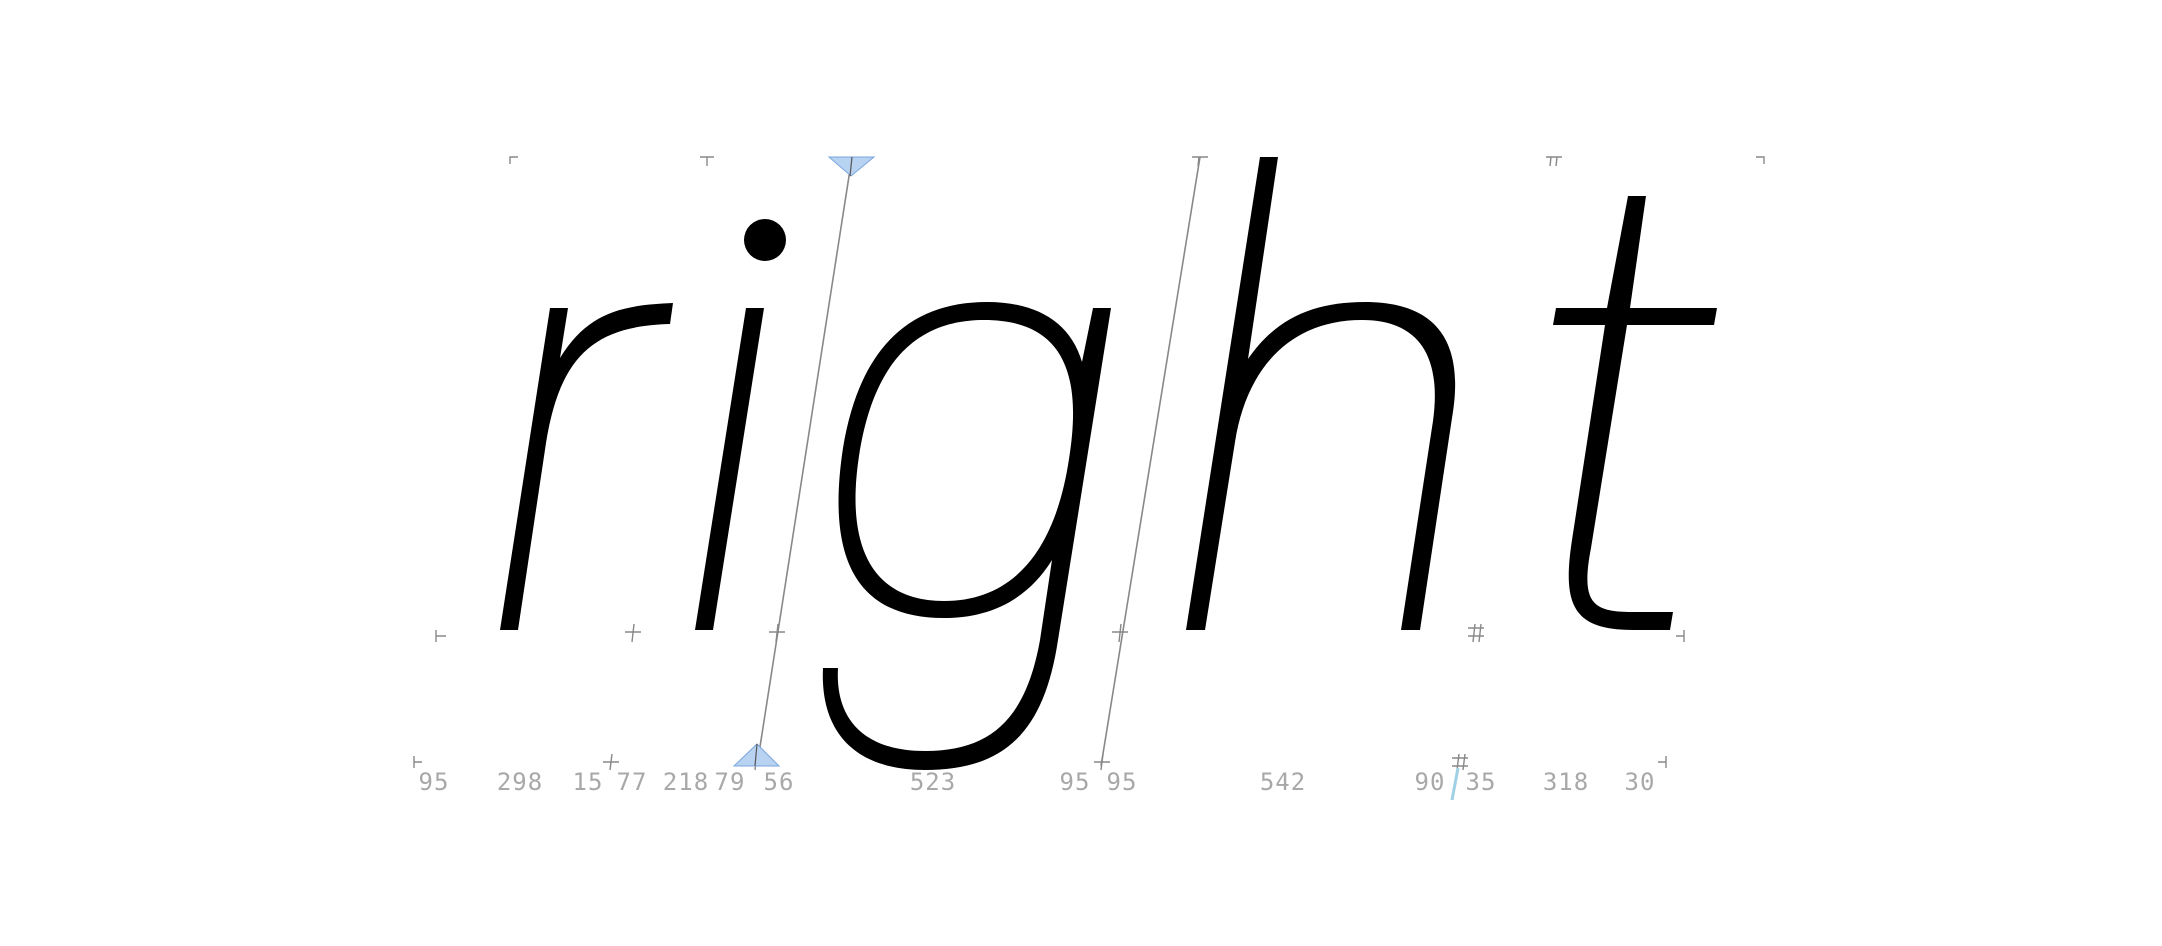  Describe the element at coordinates (1430, 782) in the screenshot. I see `spacing-value-label: 90` at that location.